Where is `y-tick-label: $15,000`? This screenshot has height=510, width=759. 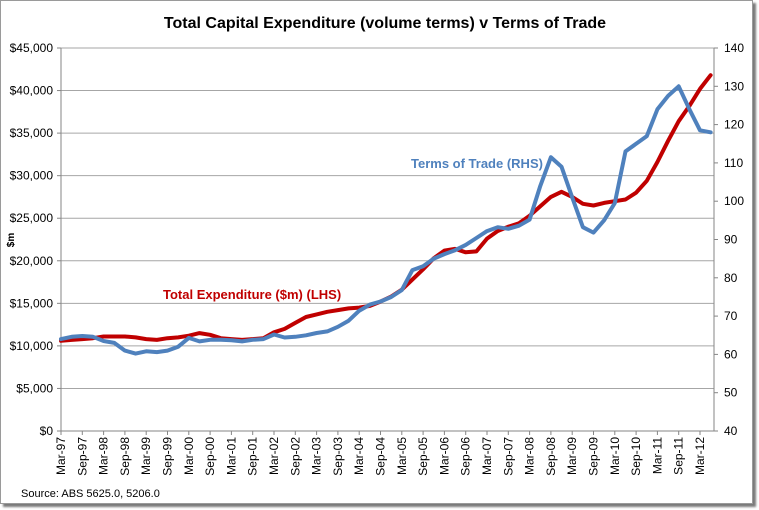
y-tick-label: $15,000 is located at coordinates (32, 303).